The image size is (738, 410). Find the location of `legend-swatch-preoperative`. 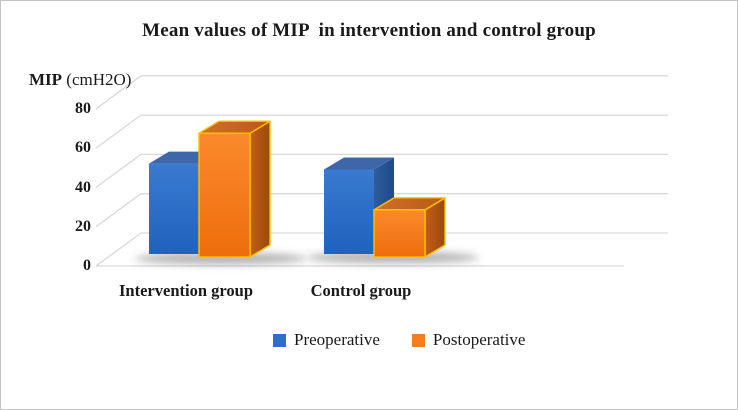

legend-swatch-preoperative is located at coordinates (279, 340).